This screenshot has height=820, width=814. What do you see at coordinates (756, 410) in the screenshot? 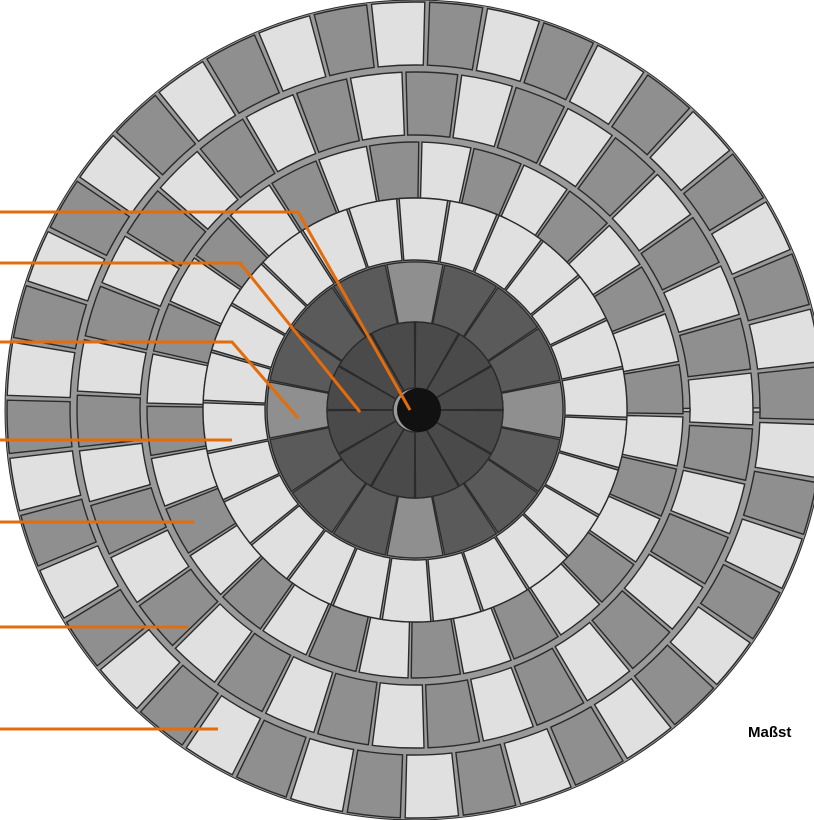
I see `outer-joint` at bounding box center [756, 410].